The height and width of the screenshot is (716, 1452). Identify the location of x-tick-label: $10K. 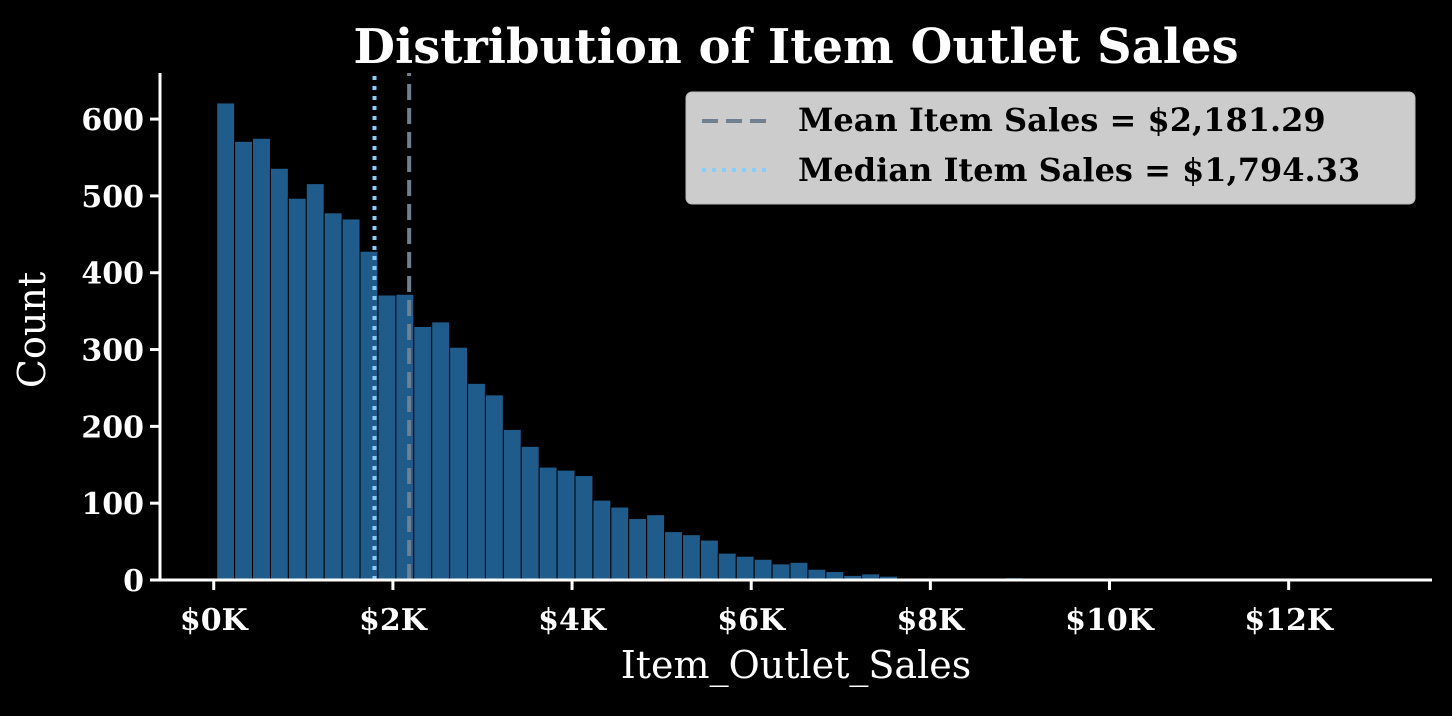
(1110, 620).